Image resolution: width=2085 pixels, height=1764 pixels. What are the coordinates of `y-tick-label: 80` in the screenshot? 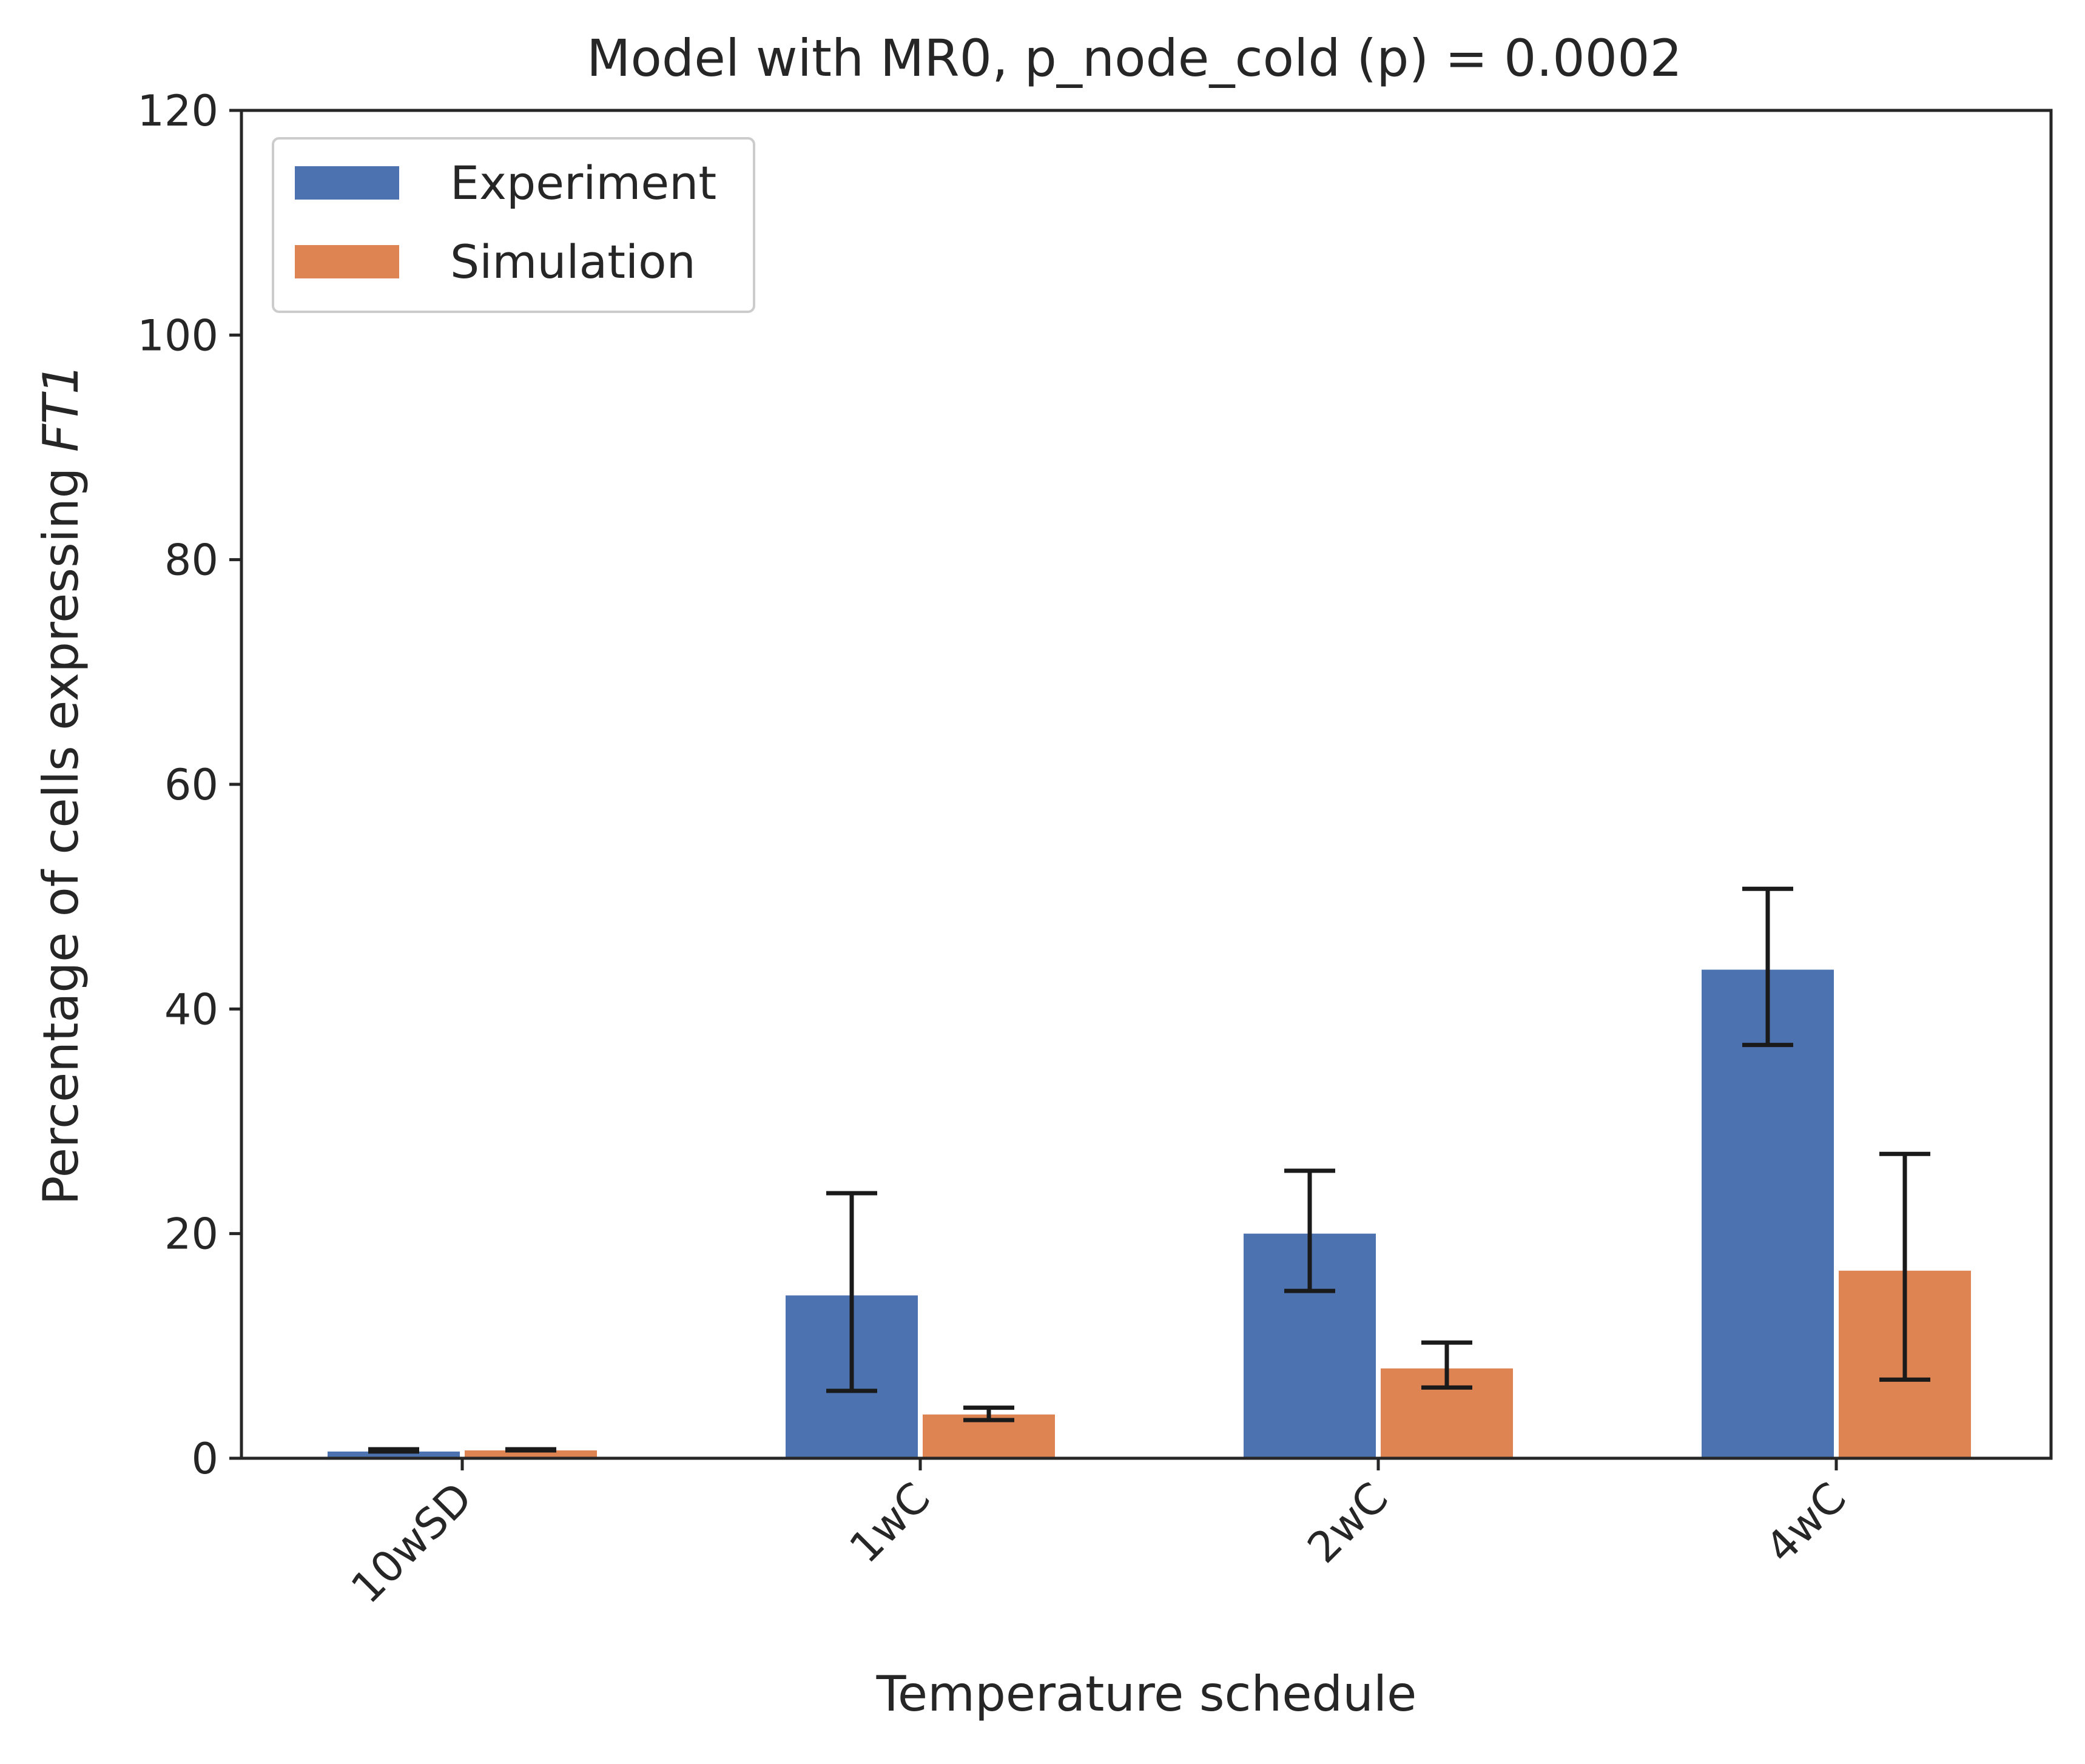 It's located at (191, 560).